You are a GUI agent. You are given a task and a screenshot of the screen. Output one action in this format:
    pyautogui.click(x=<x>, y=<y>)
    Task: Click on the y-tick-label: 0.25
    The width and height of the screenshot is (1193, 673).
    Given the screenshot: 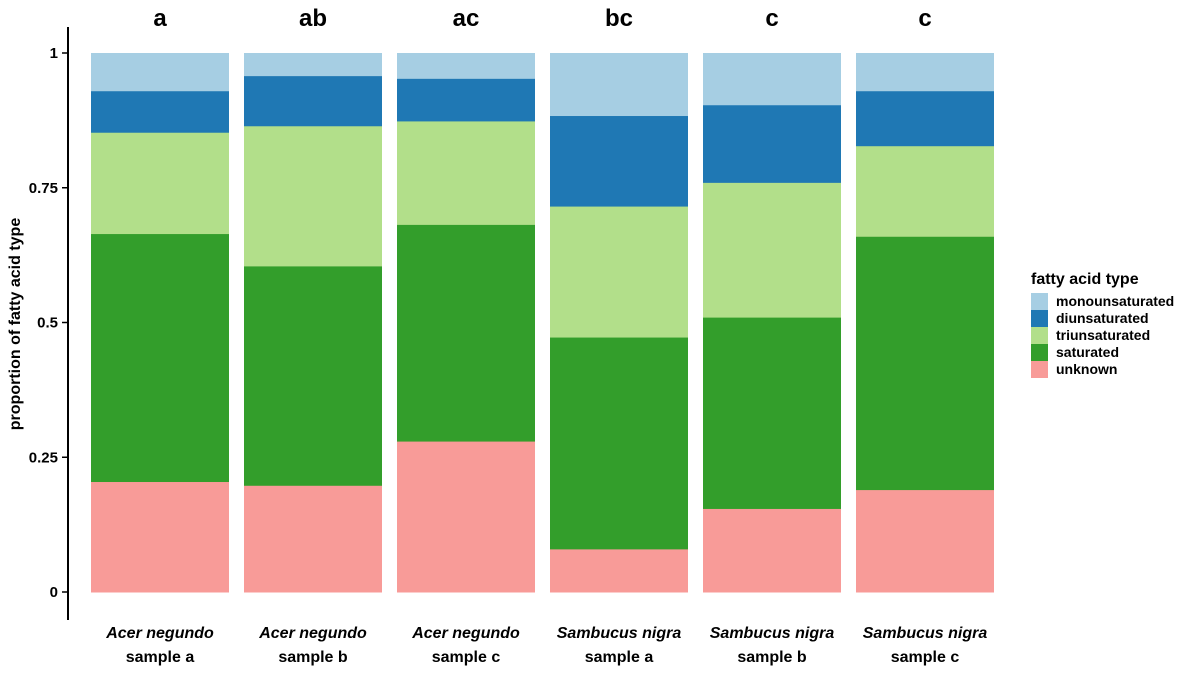 What is the action you would take?
    pyautogui.click(x=43, y=457)
    